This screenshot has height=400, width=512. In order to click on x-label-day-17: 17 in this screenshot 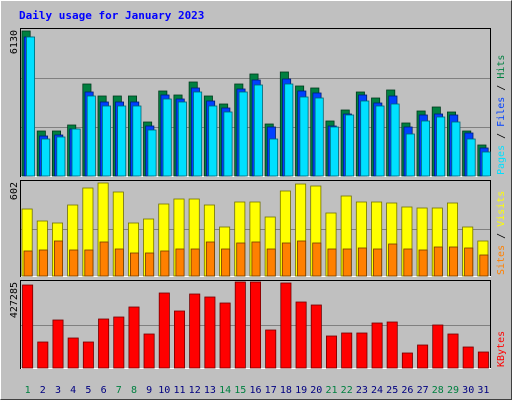, I will do `click(271, 390)`.